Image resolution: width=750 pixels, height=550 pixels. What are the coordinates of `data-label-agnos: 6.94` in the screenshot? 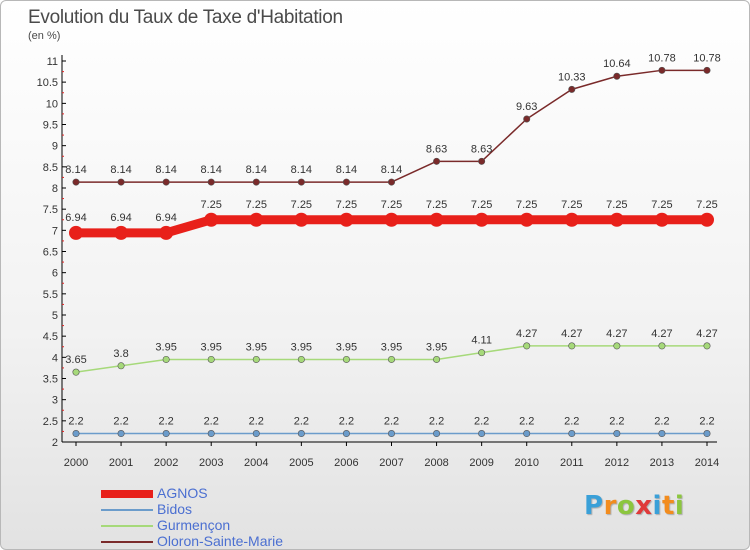 It's located at (165, 218).